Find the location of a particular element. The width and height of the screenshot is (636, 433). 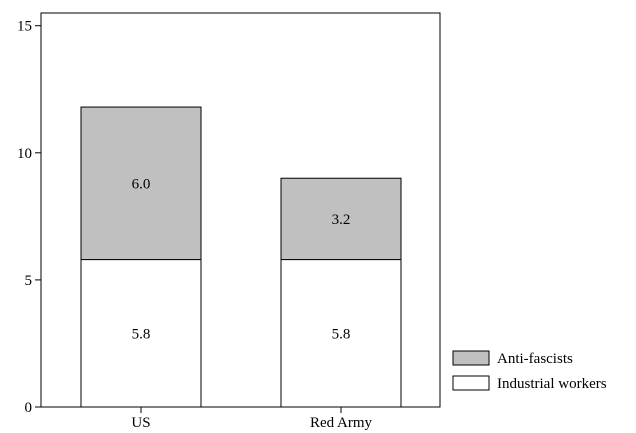

data-label: 6.0 is located at coordinates (141, 184).